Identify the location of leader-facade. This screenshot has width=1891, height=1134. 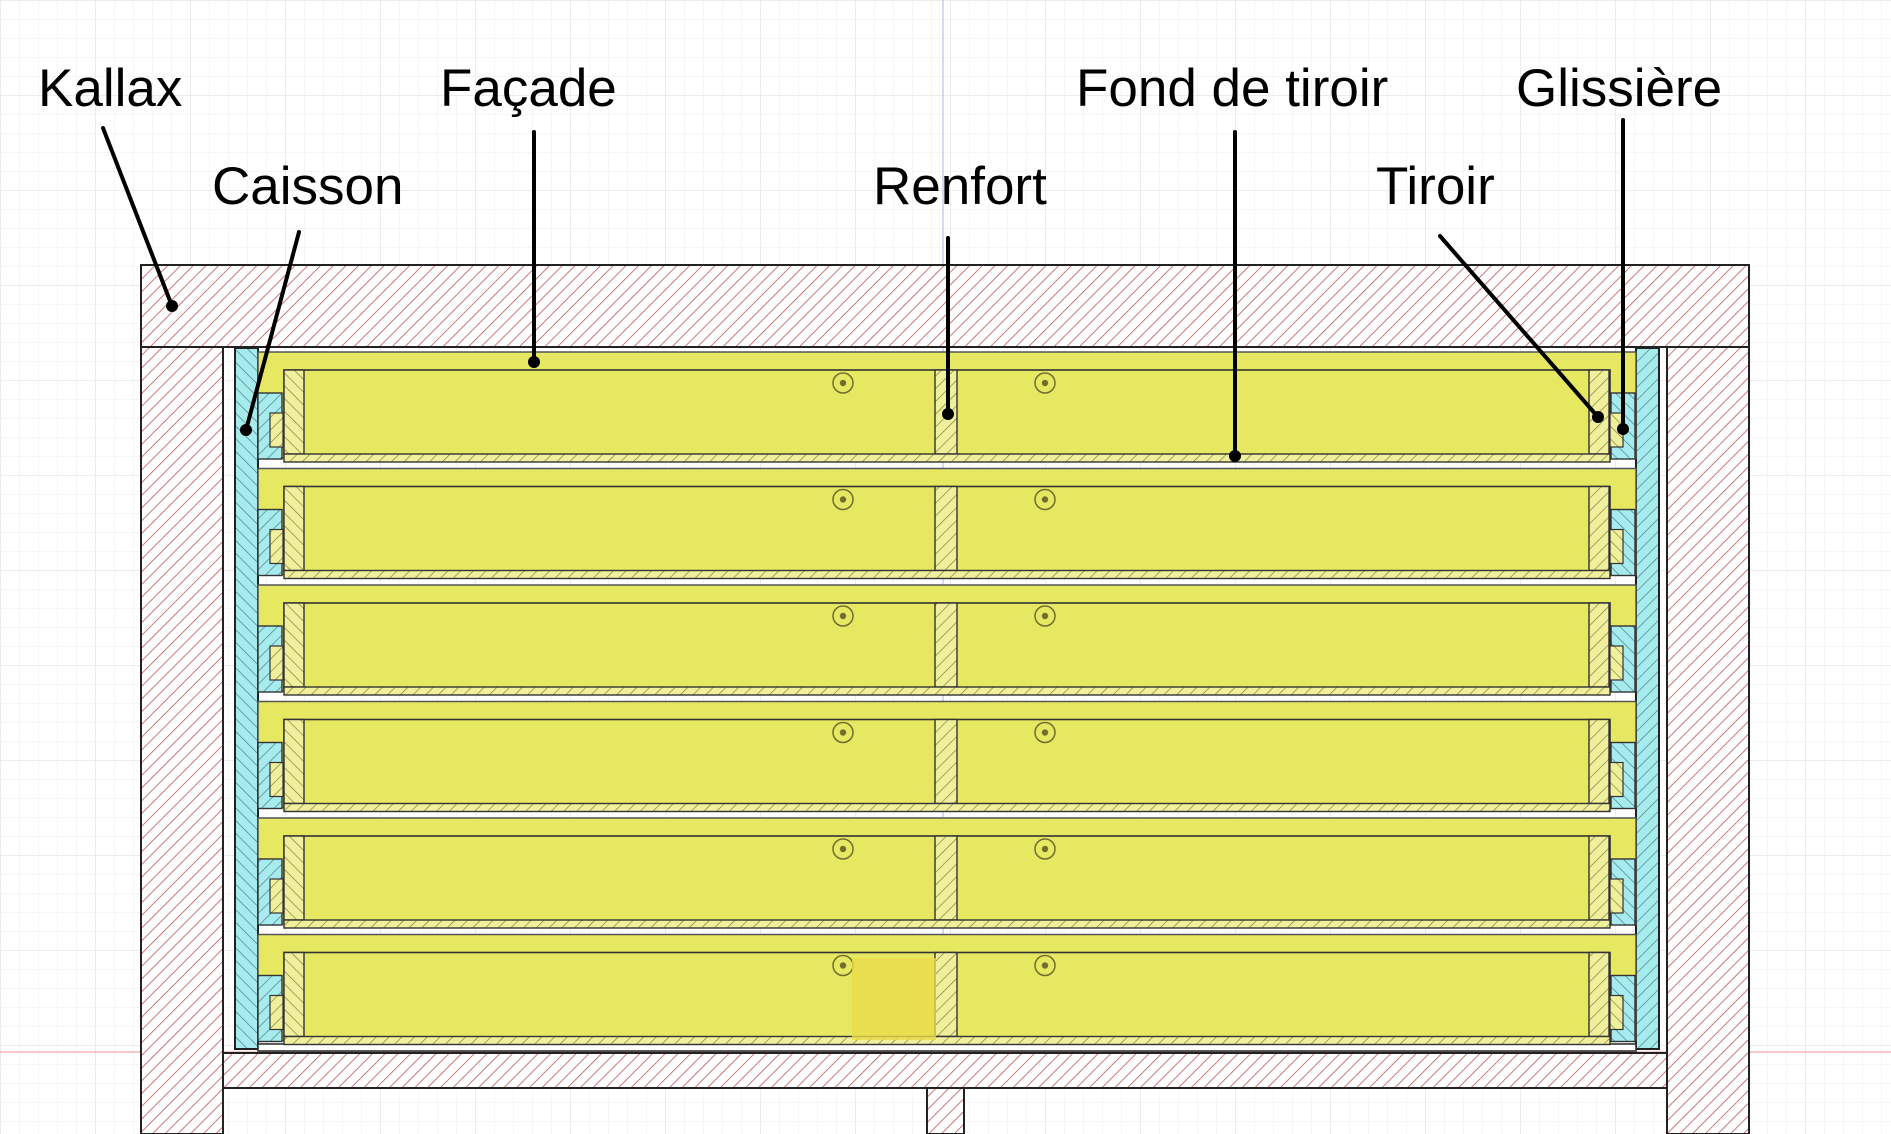
(534, 249).